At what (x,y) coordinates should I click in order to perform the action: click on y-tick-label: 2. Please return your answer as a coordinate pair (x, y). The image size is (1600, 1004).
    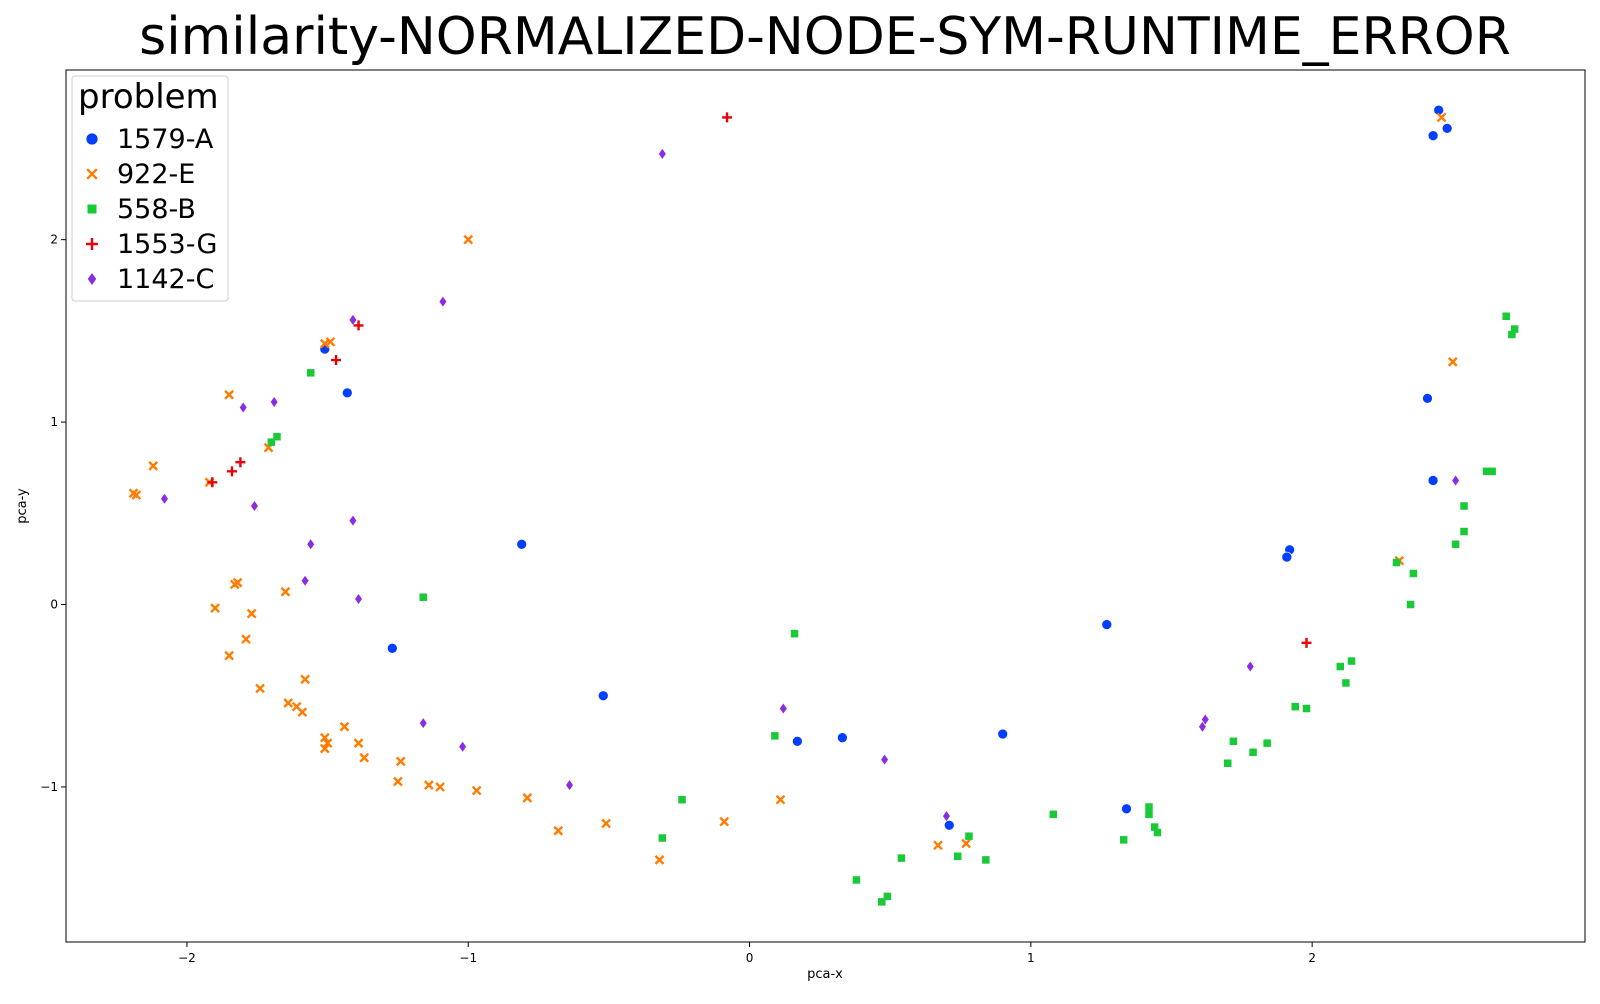
    Looking at the image, I should click on (54, 240).